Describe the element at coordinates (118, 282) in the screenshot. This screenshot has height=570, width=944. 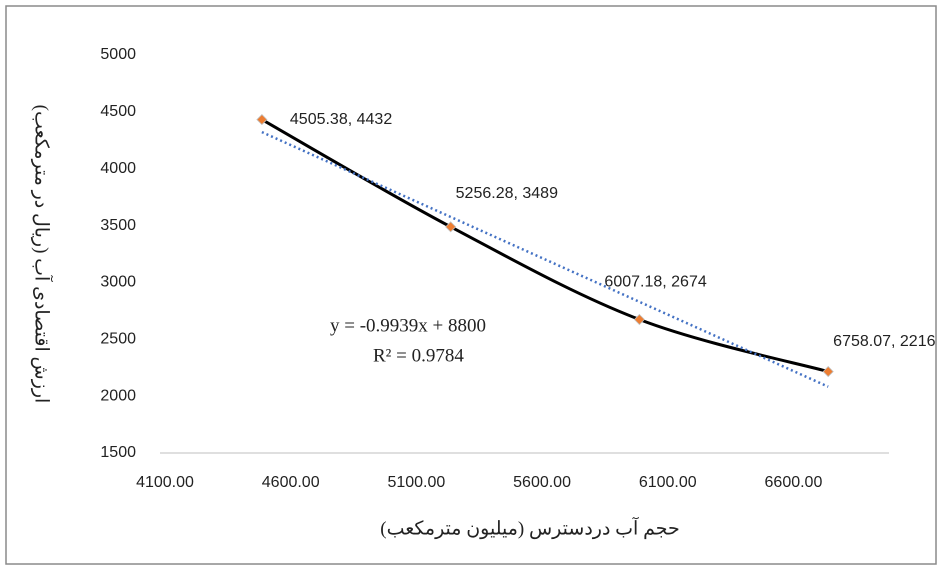
I see `y-tick-label: 3000` at that location.